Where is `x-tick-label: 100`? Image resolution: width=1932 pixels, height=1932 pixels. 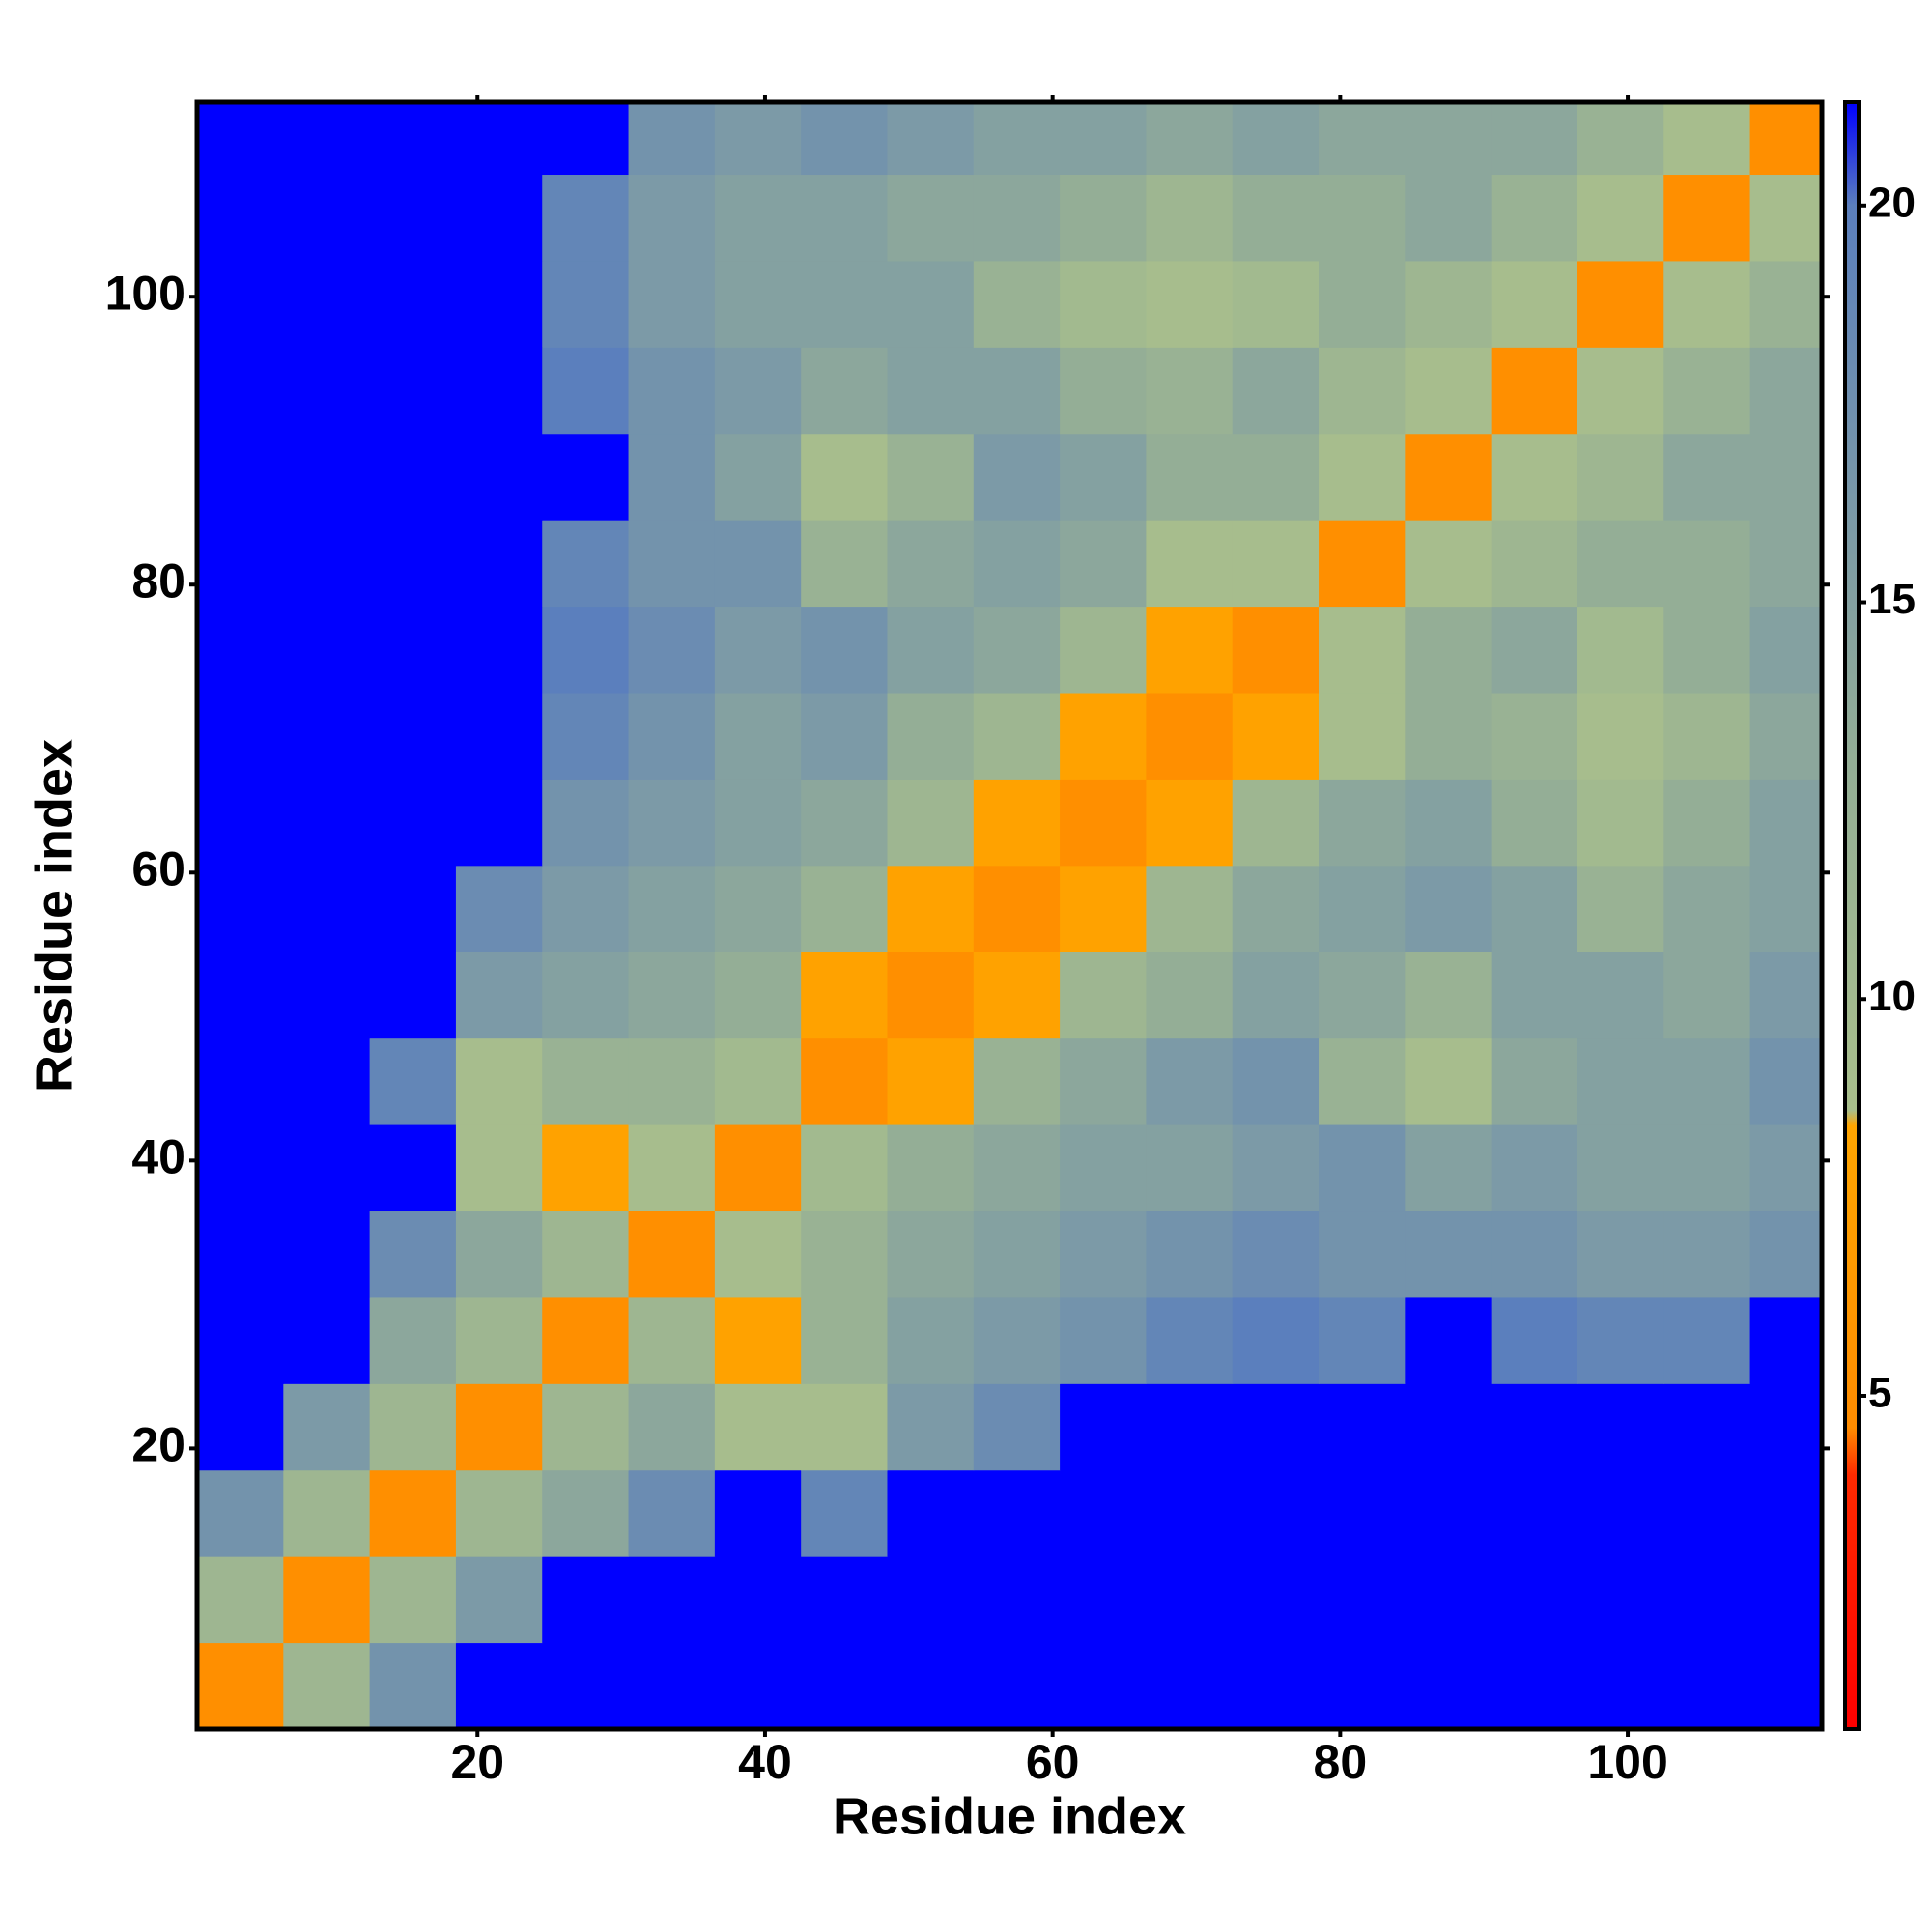
x-tick-label: 100 is located at coordinates (1627, 1762).